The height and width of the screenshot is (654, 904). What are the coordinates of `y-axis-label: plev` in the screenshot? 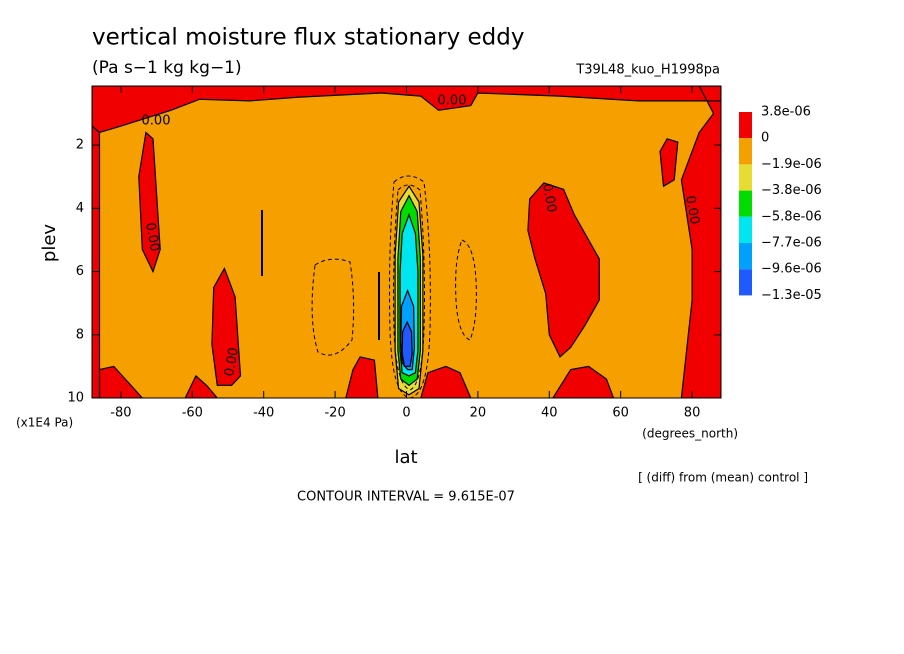 It's located at (49, 243).